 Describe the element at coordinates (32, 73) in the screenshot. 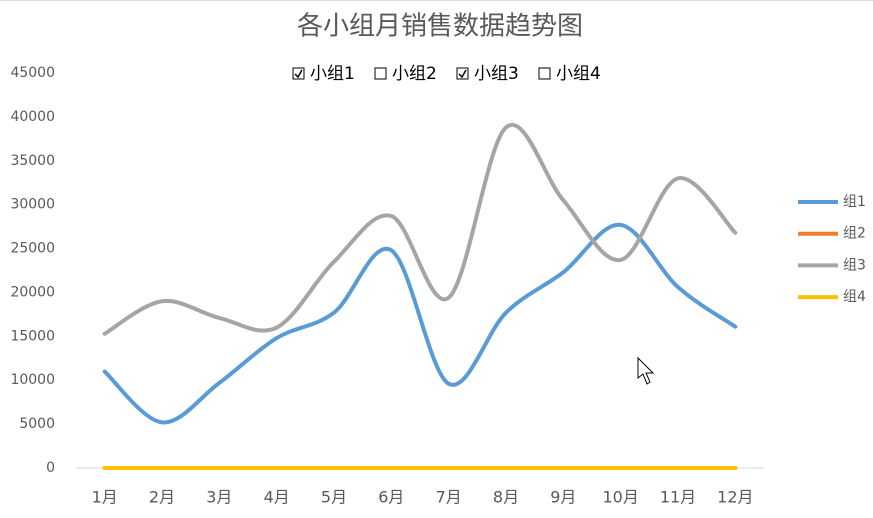

I see `y-tick-label: 45000` at that location.